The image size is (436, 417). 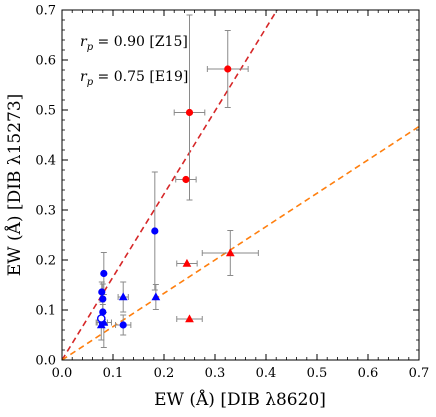 I want to click on correlation-value: = 0.90 [Z15], so click(x=140, y=42).